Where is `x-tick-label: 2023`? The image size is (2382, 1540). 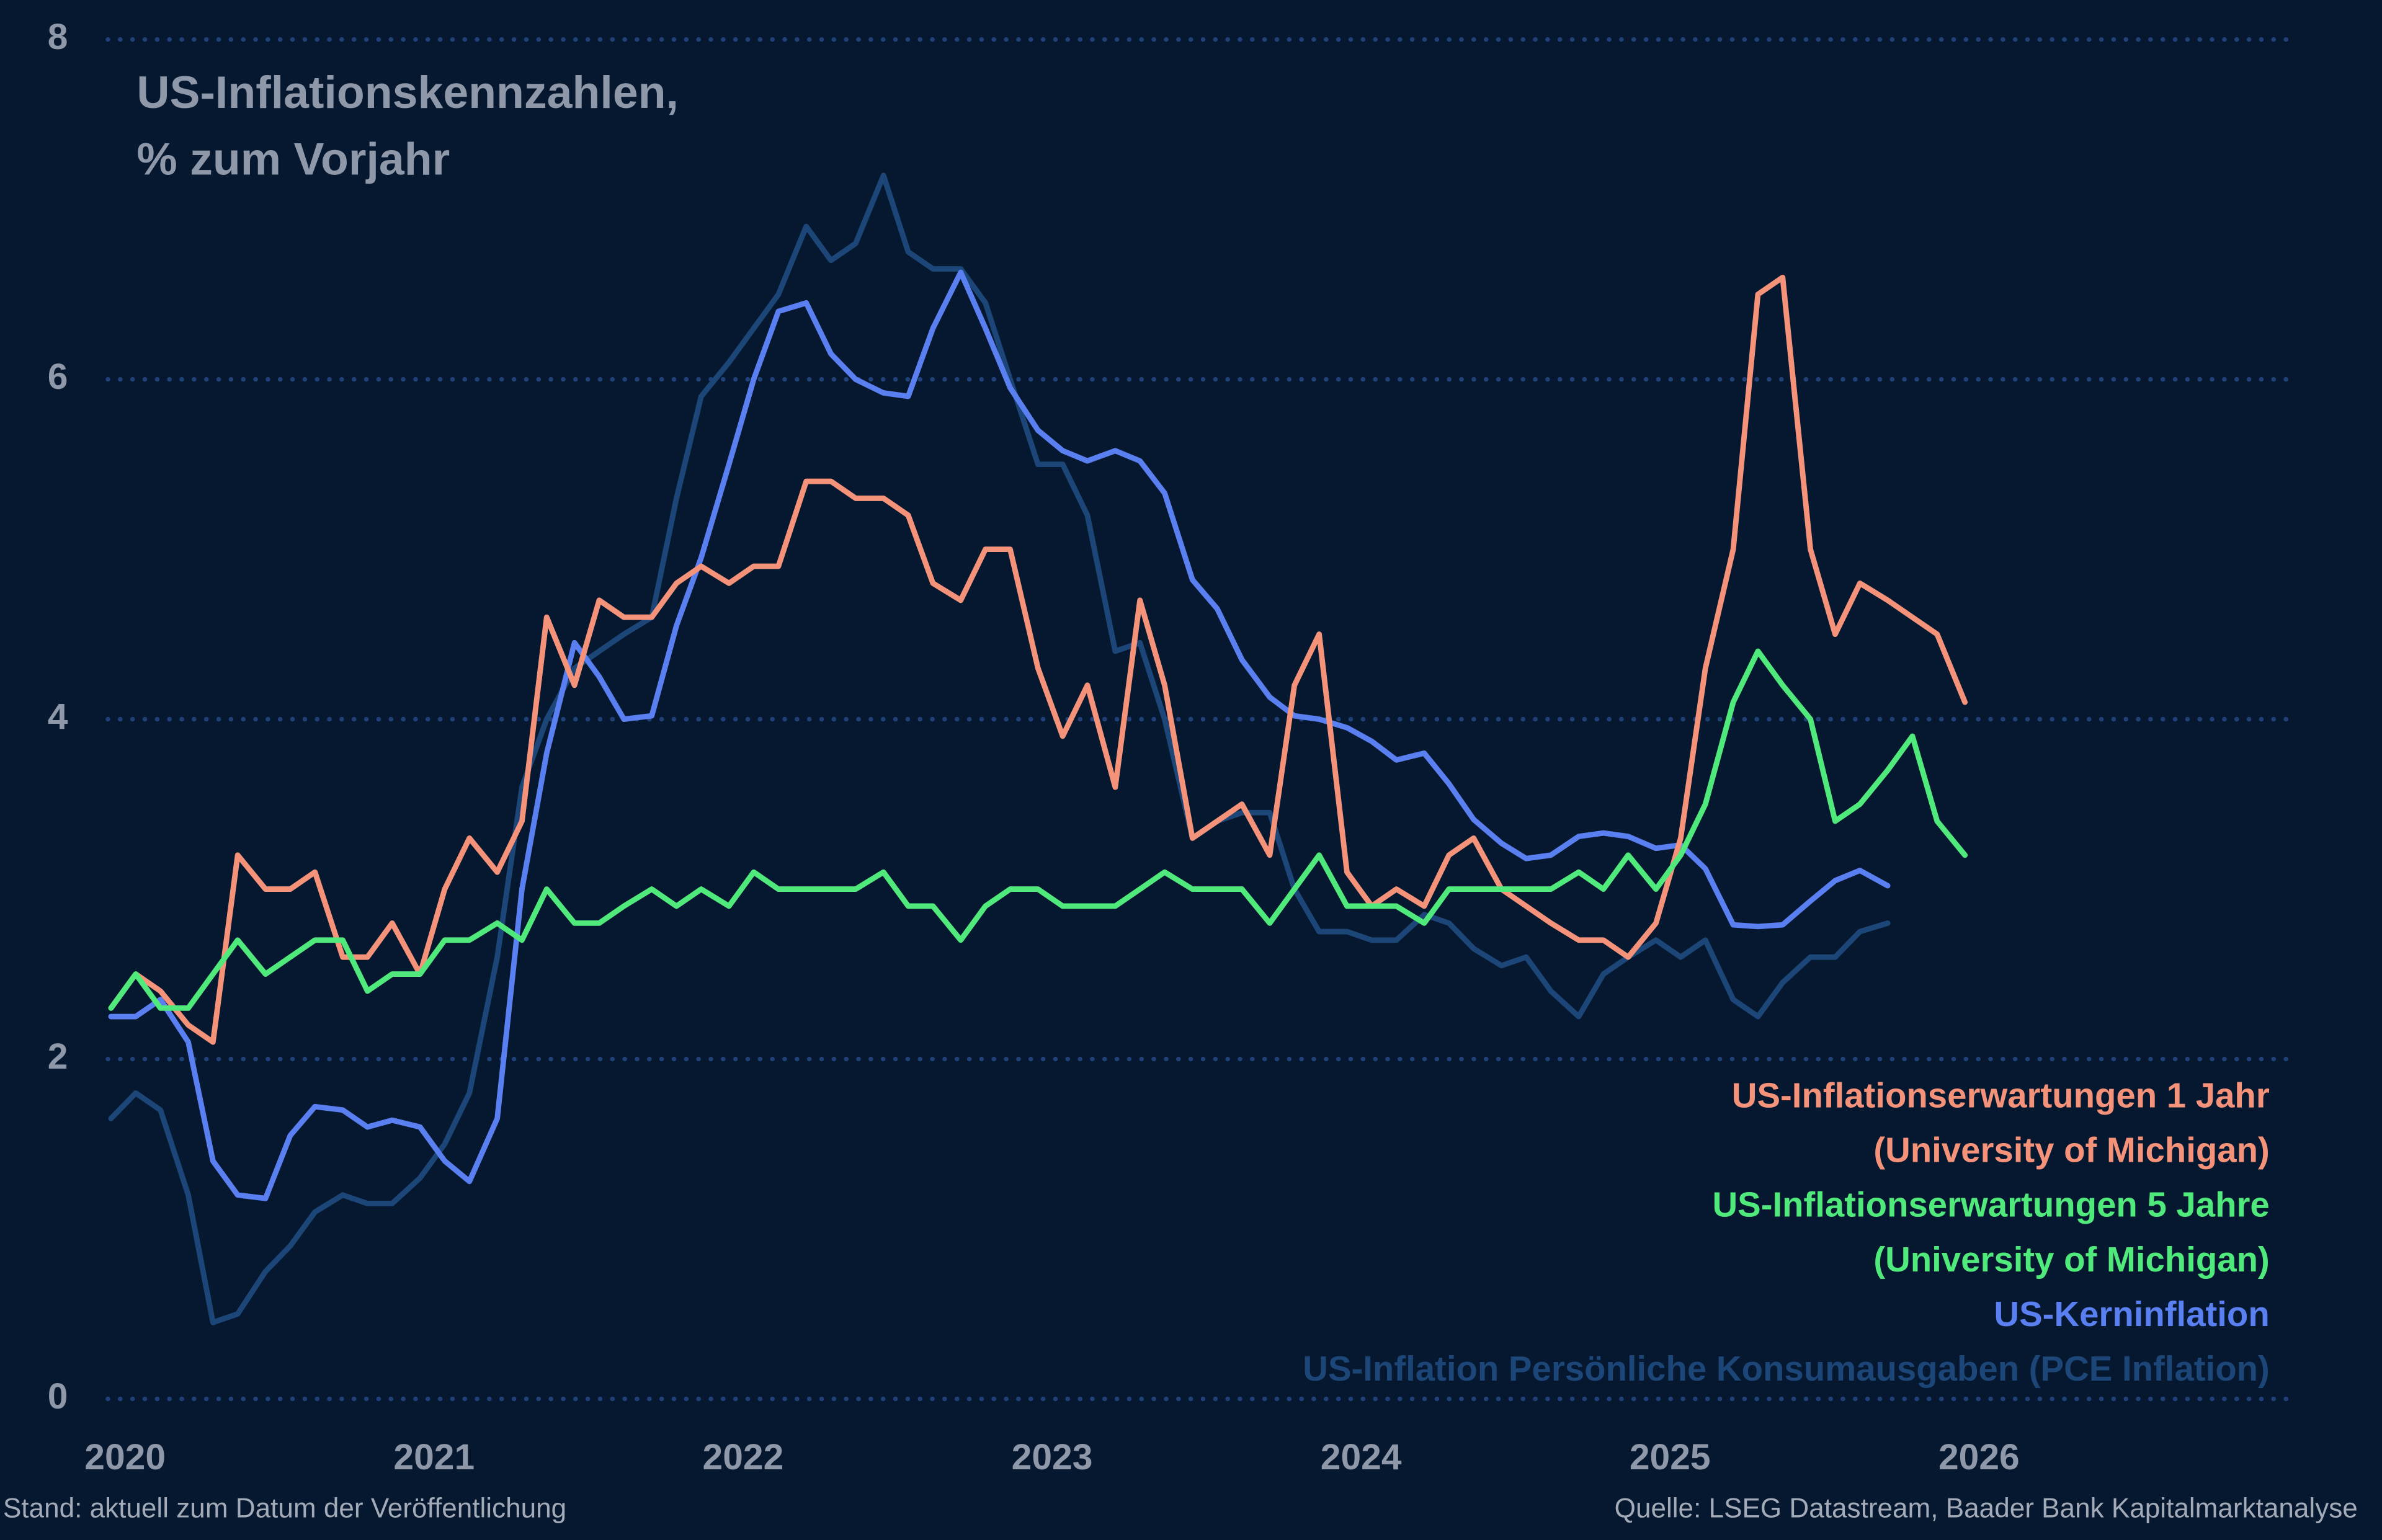 x-tick-label: 2023 is located at coordinates (1052, 1457).